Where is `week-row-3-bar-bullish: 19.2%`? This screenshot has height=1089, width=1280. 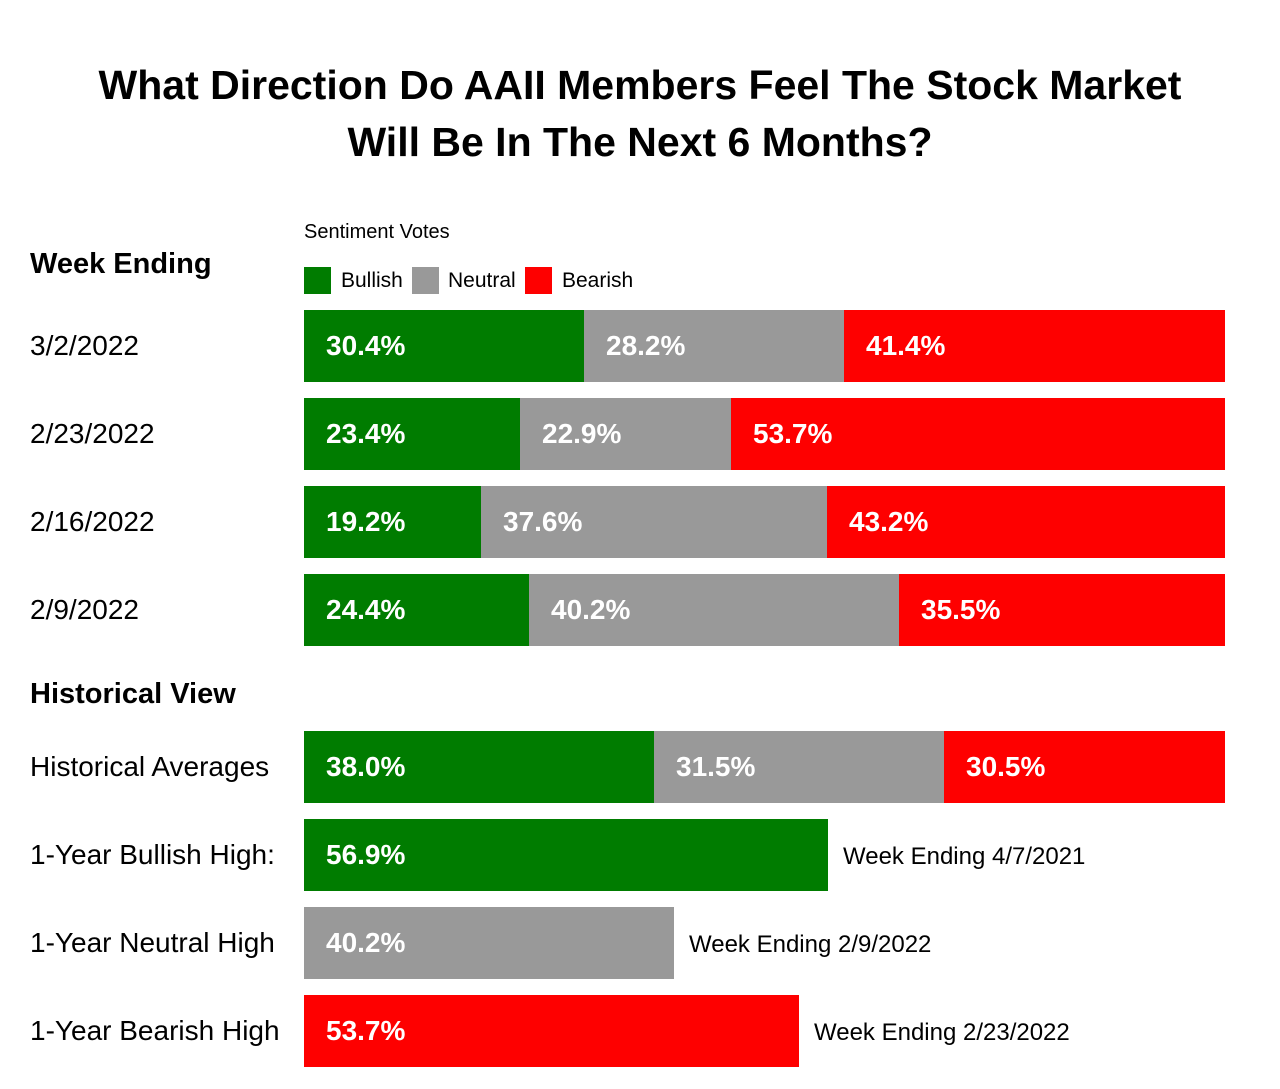 week-row-3-bar-bullish: 19.2% is located at coordinates (392, 522).